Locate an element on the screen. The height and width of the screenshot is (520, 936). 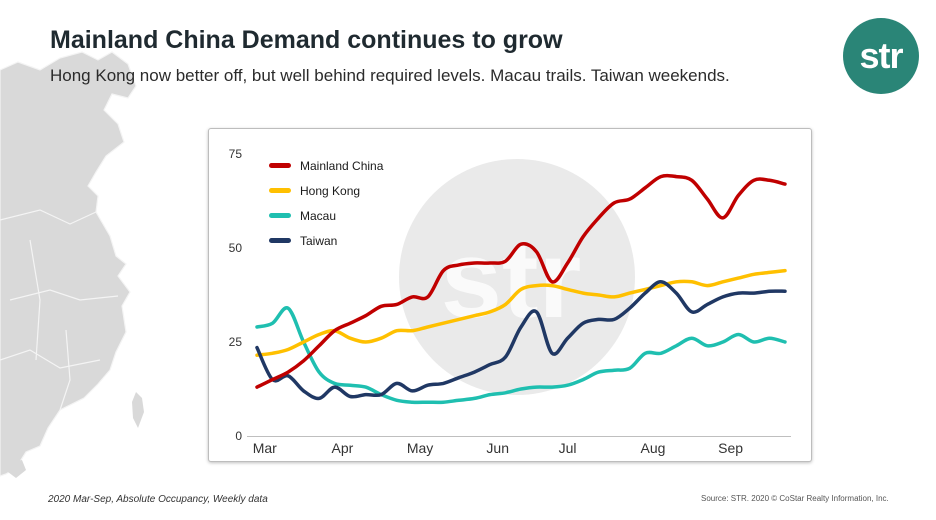
x-tick-label: Jul is located at coordinates (568, 448).